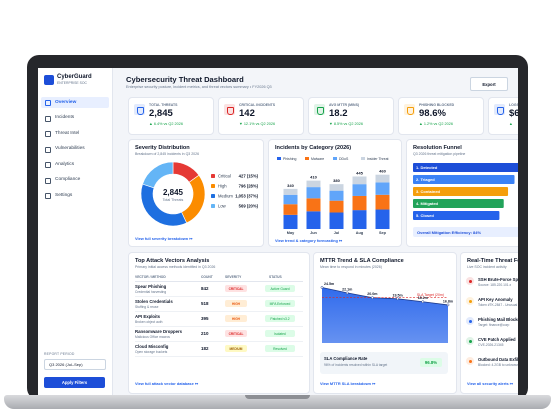 The image size is (555, 416). Describe the element at coordinates (336, 180) in the screenshot. I see `bar-total: 380` at that location.